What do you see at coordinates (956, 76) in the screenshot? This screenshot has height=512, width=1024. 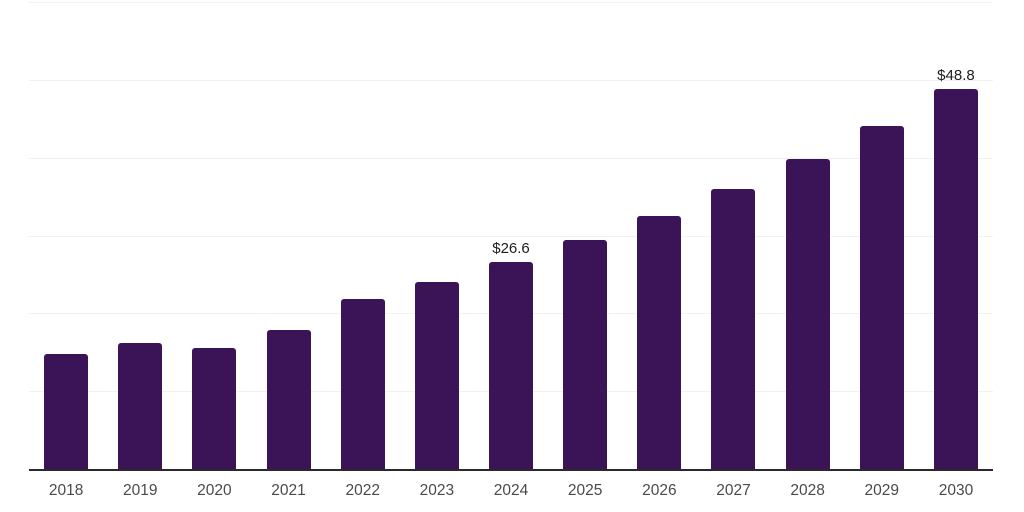 I see `bar-value-label-2030: $48.8` at bounding box center [956, 76].